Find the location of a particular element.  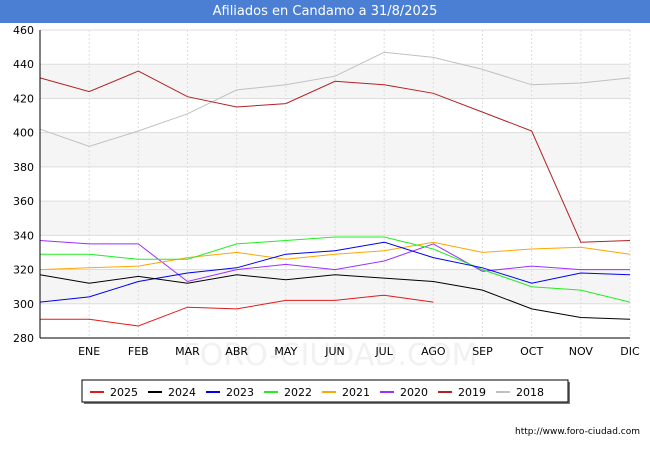

y-tick-label: 320 is located at coordinates (23, 270).